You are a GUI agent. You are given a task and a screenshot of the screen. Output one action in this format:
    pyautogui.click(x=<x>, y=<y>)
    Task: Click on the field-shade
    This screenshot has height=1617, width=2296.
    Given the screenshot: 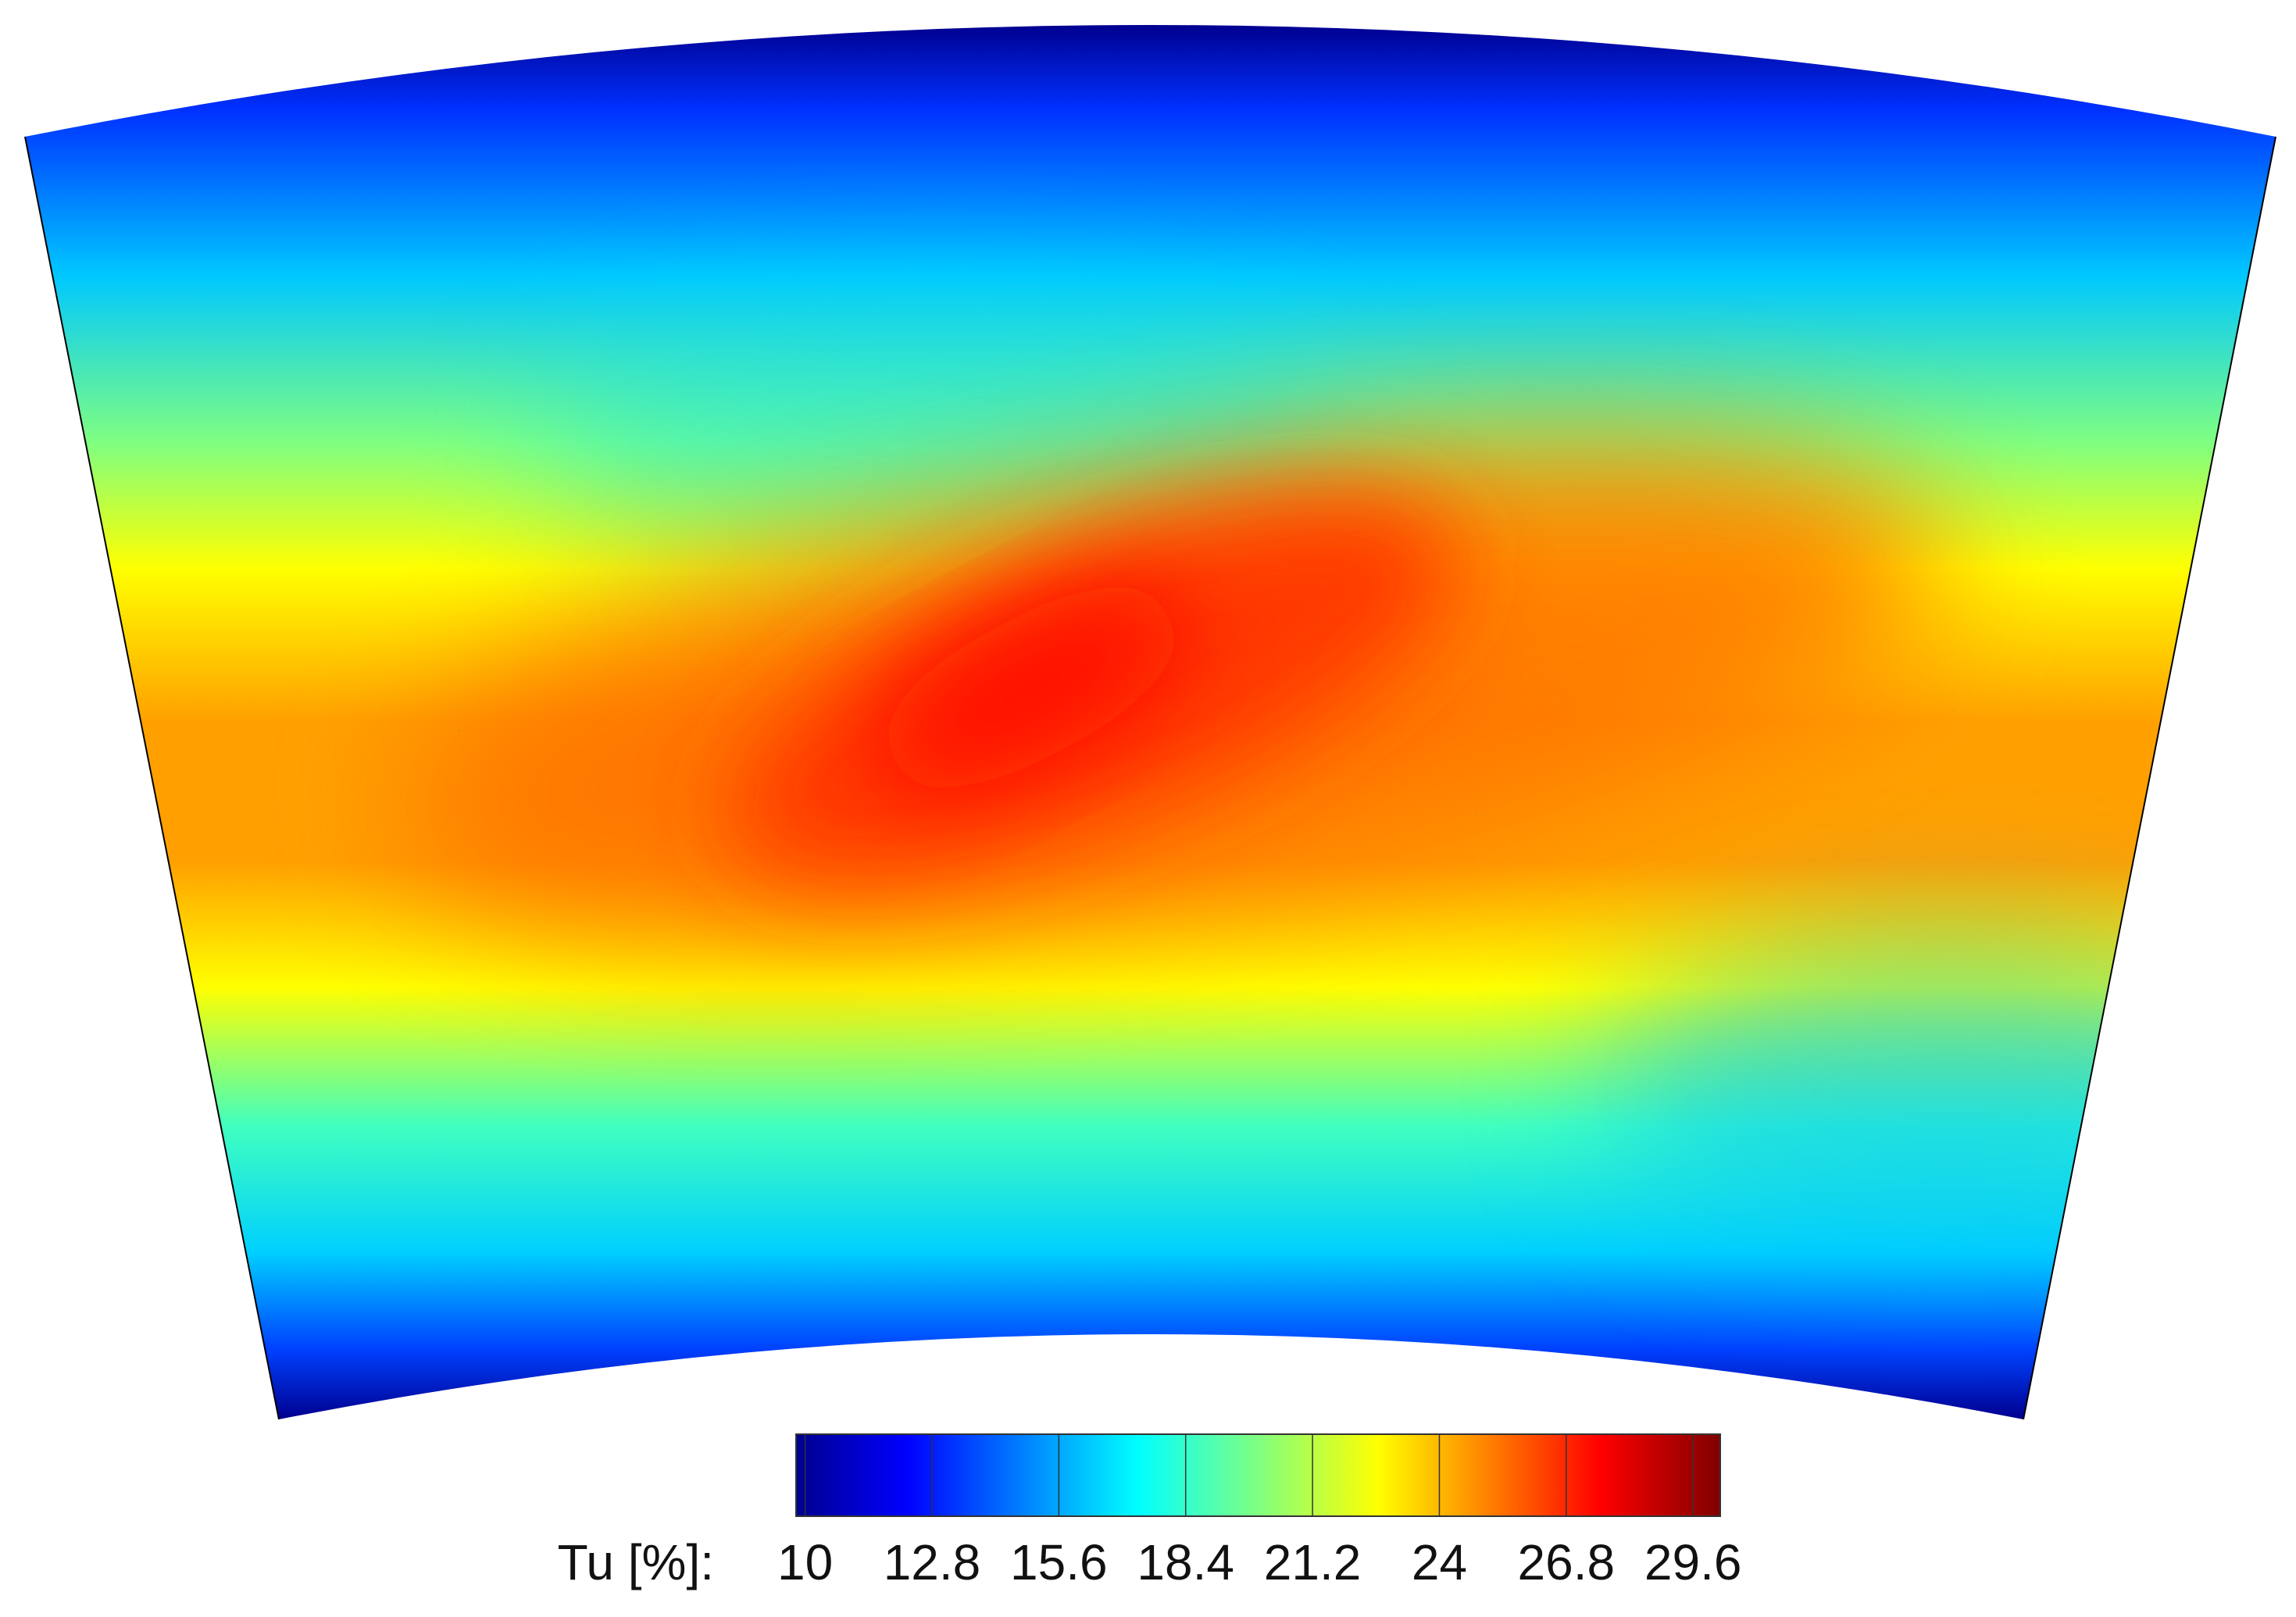 What is the action you would take?
    pyautogui.click(x=1938, y=1094)
    